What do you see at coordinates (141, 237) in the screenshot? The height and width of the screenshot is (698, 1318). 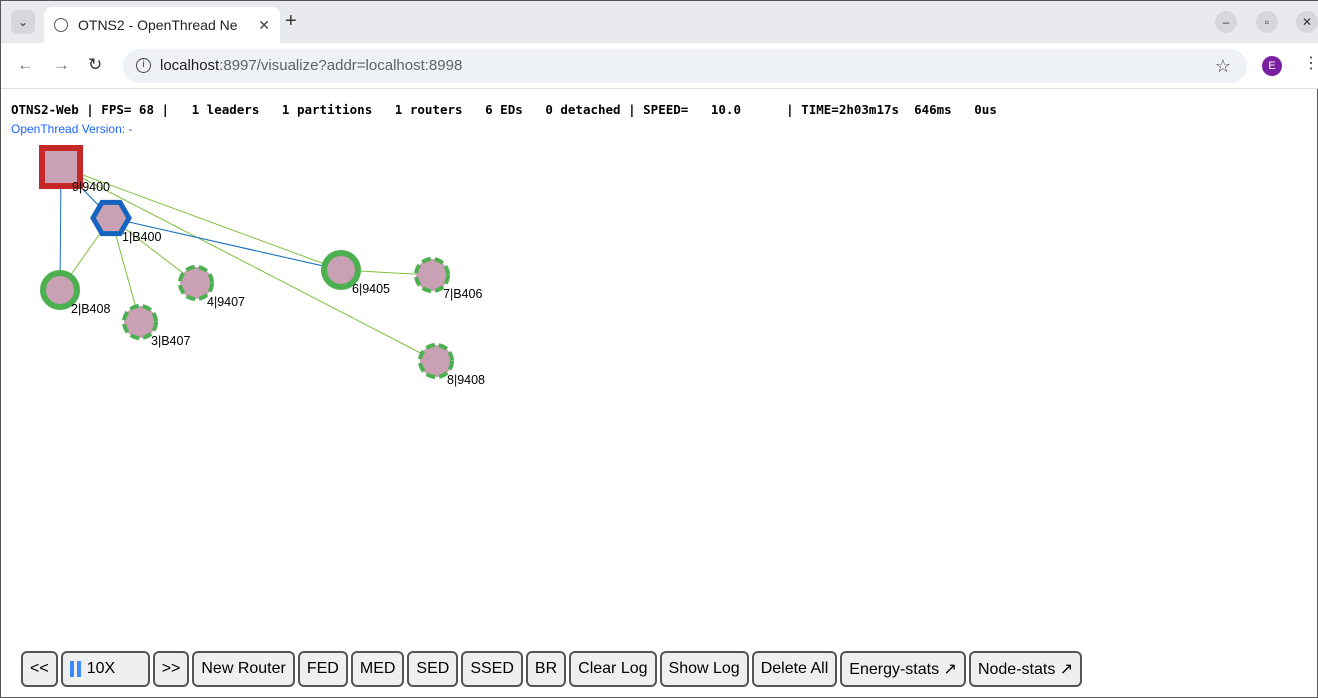 I see `node-label: 1|B400` at bounding box center [141, 237].